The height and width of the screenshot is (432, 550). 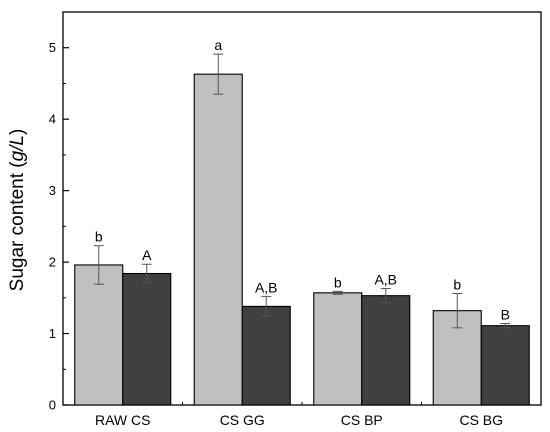 I want to click on x-tick-label: CS BG, so click(x=481, y=420).